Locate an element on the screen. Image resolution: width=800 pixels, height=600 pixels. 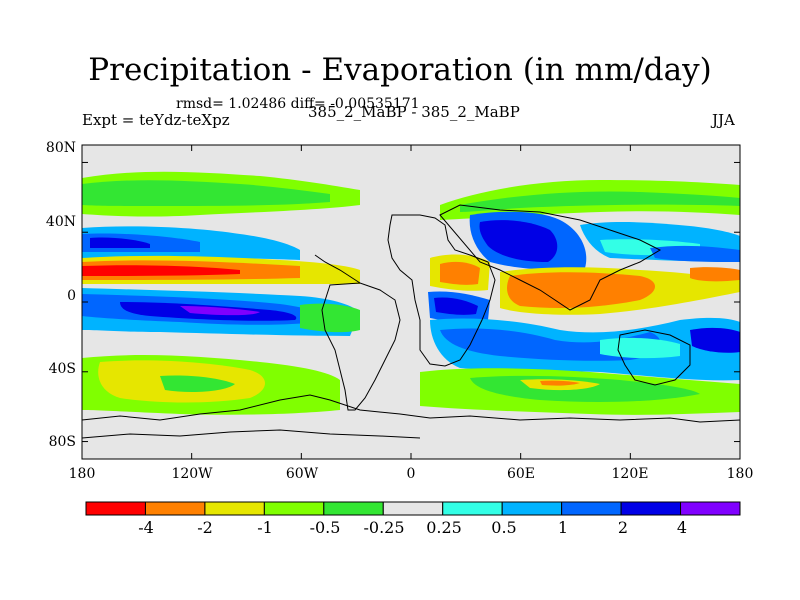
colorbar-label: 4 is located at coordinates (682, 527).